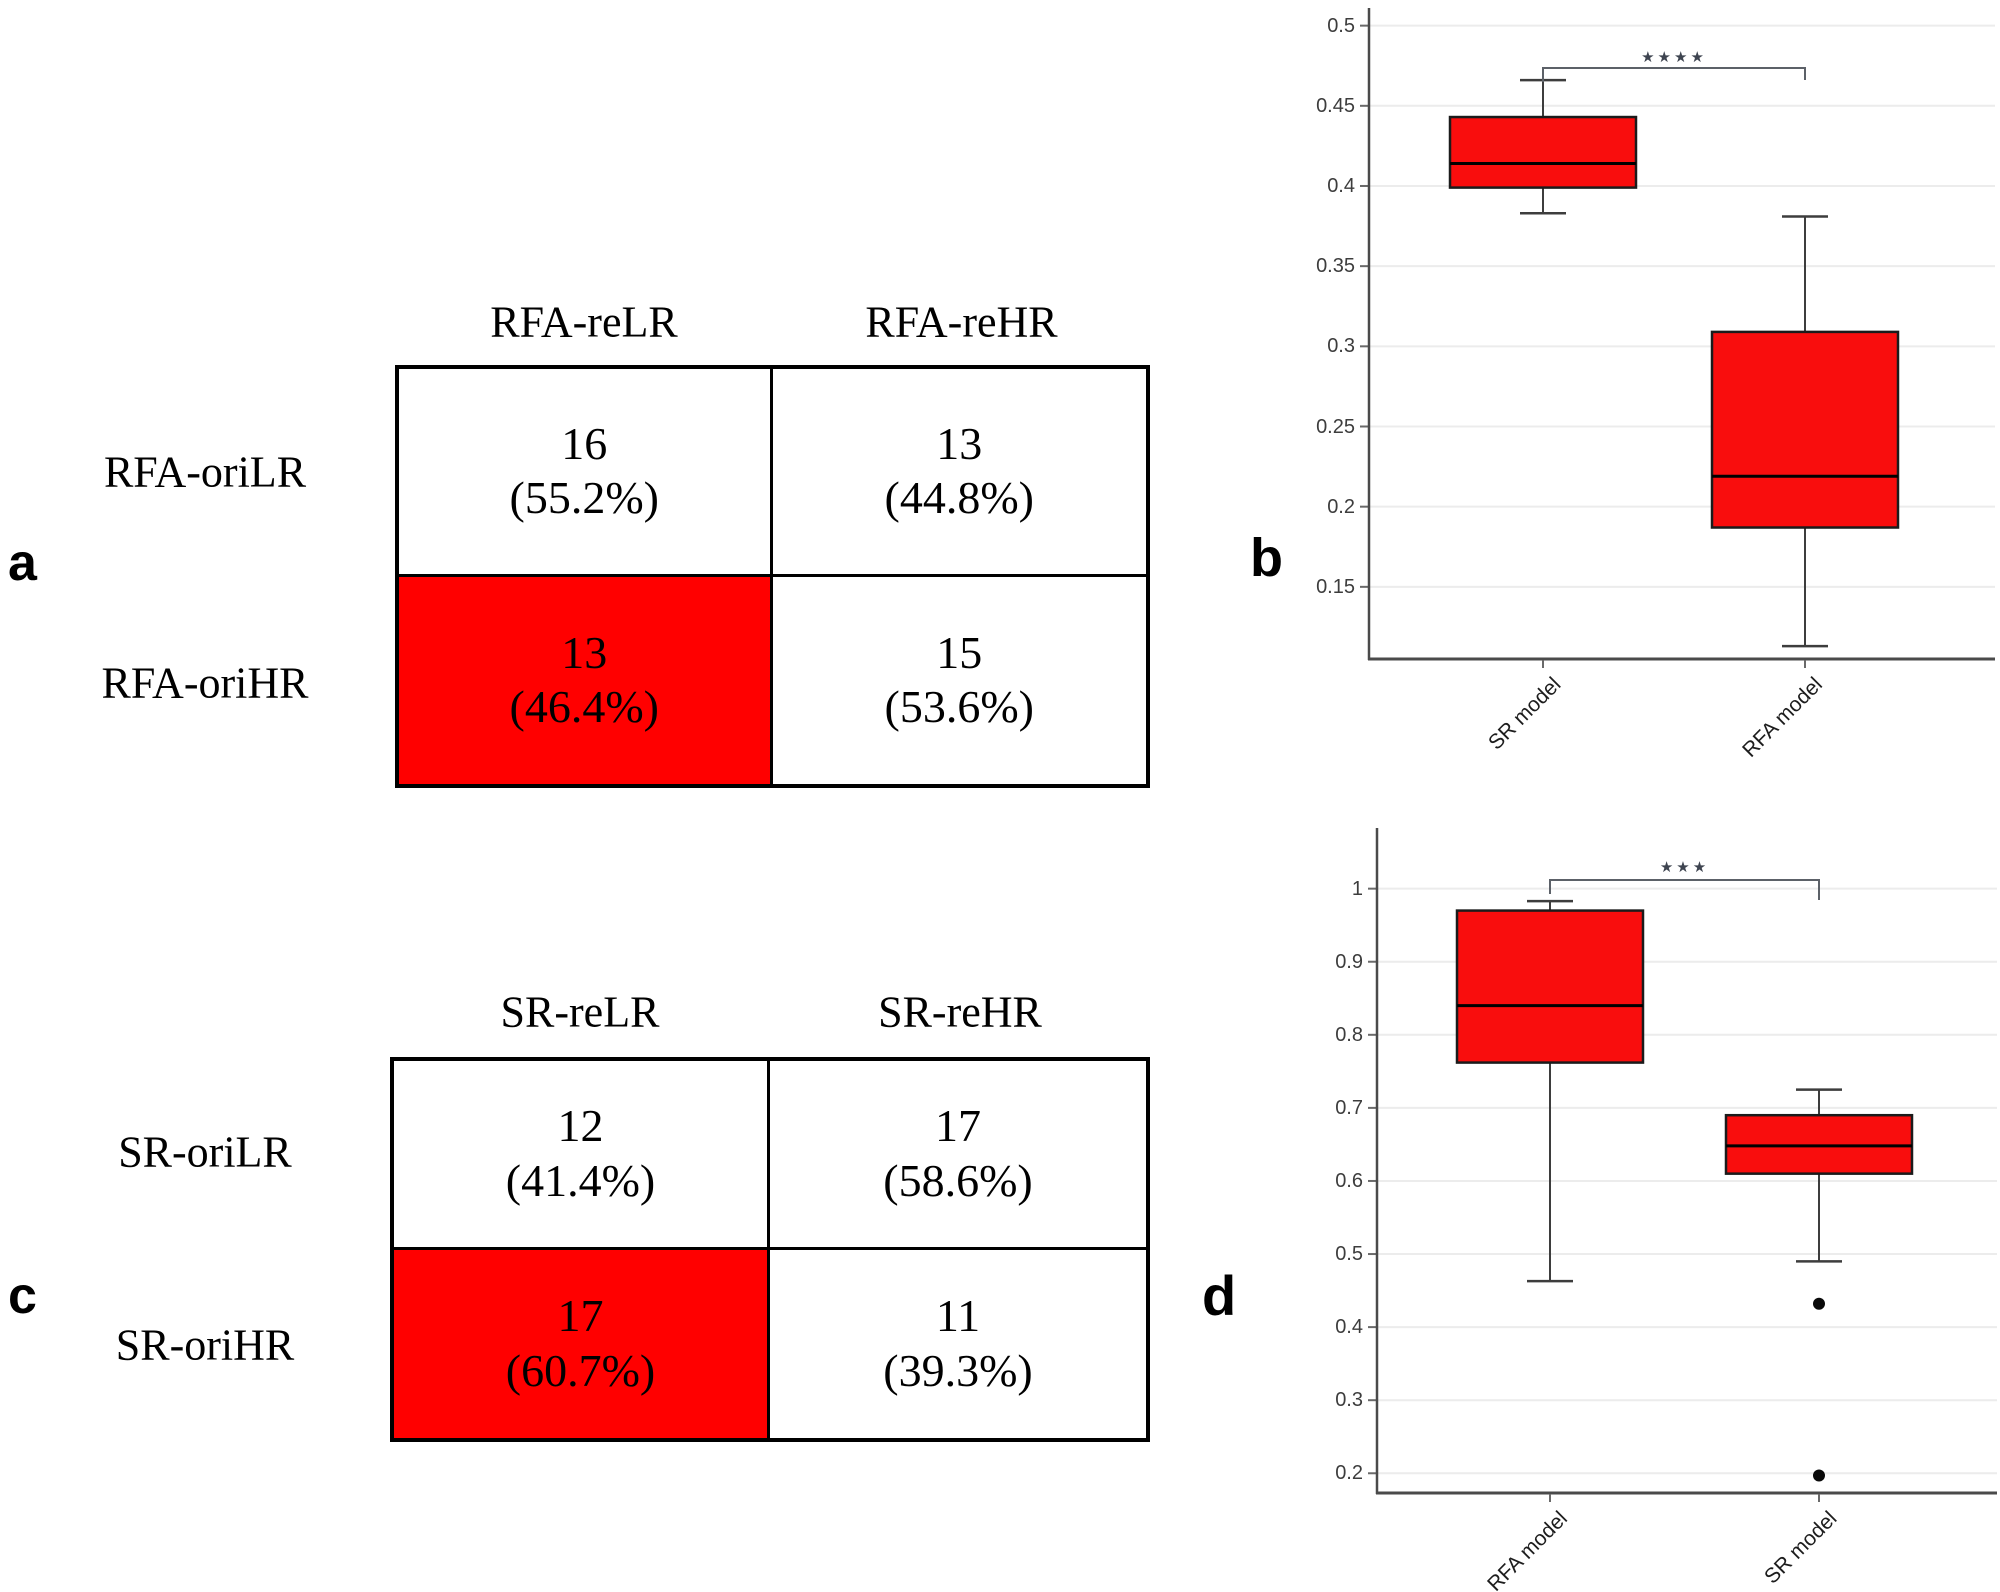 Image resolution: width=2000 pixels, height=1592 pixels. I want to click on y-tick-label: 0.7, so click(1349, 1107).